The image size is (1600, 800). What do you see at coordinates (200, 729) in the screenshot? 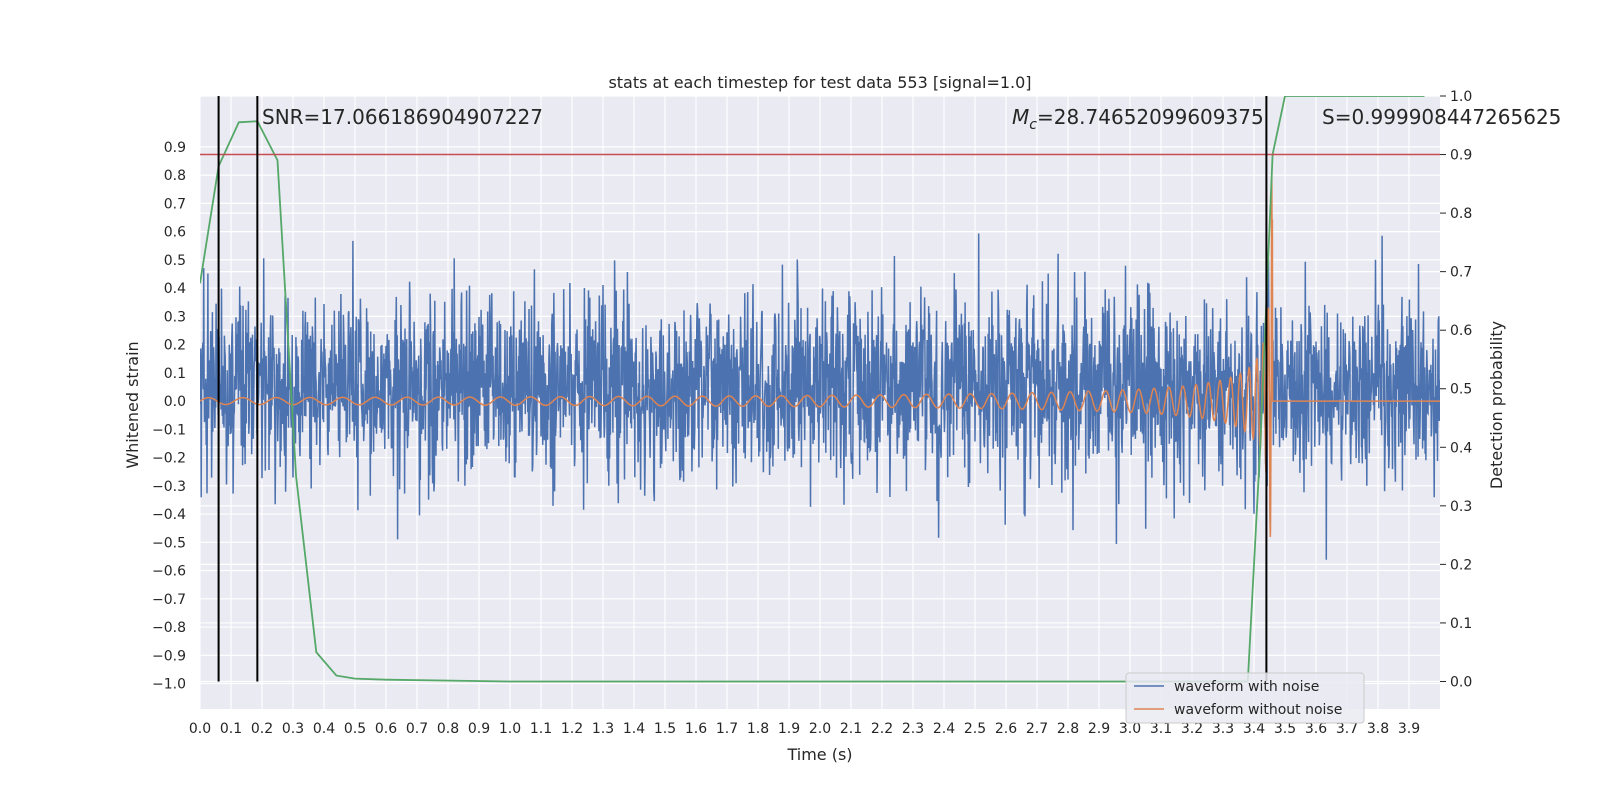
I see `x-tick-label: 0.0` at bounding box center [200, 729].